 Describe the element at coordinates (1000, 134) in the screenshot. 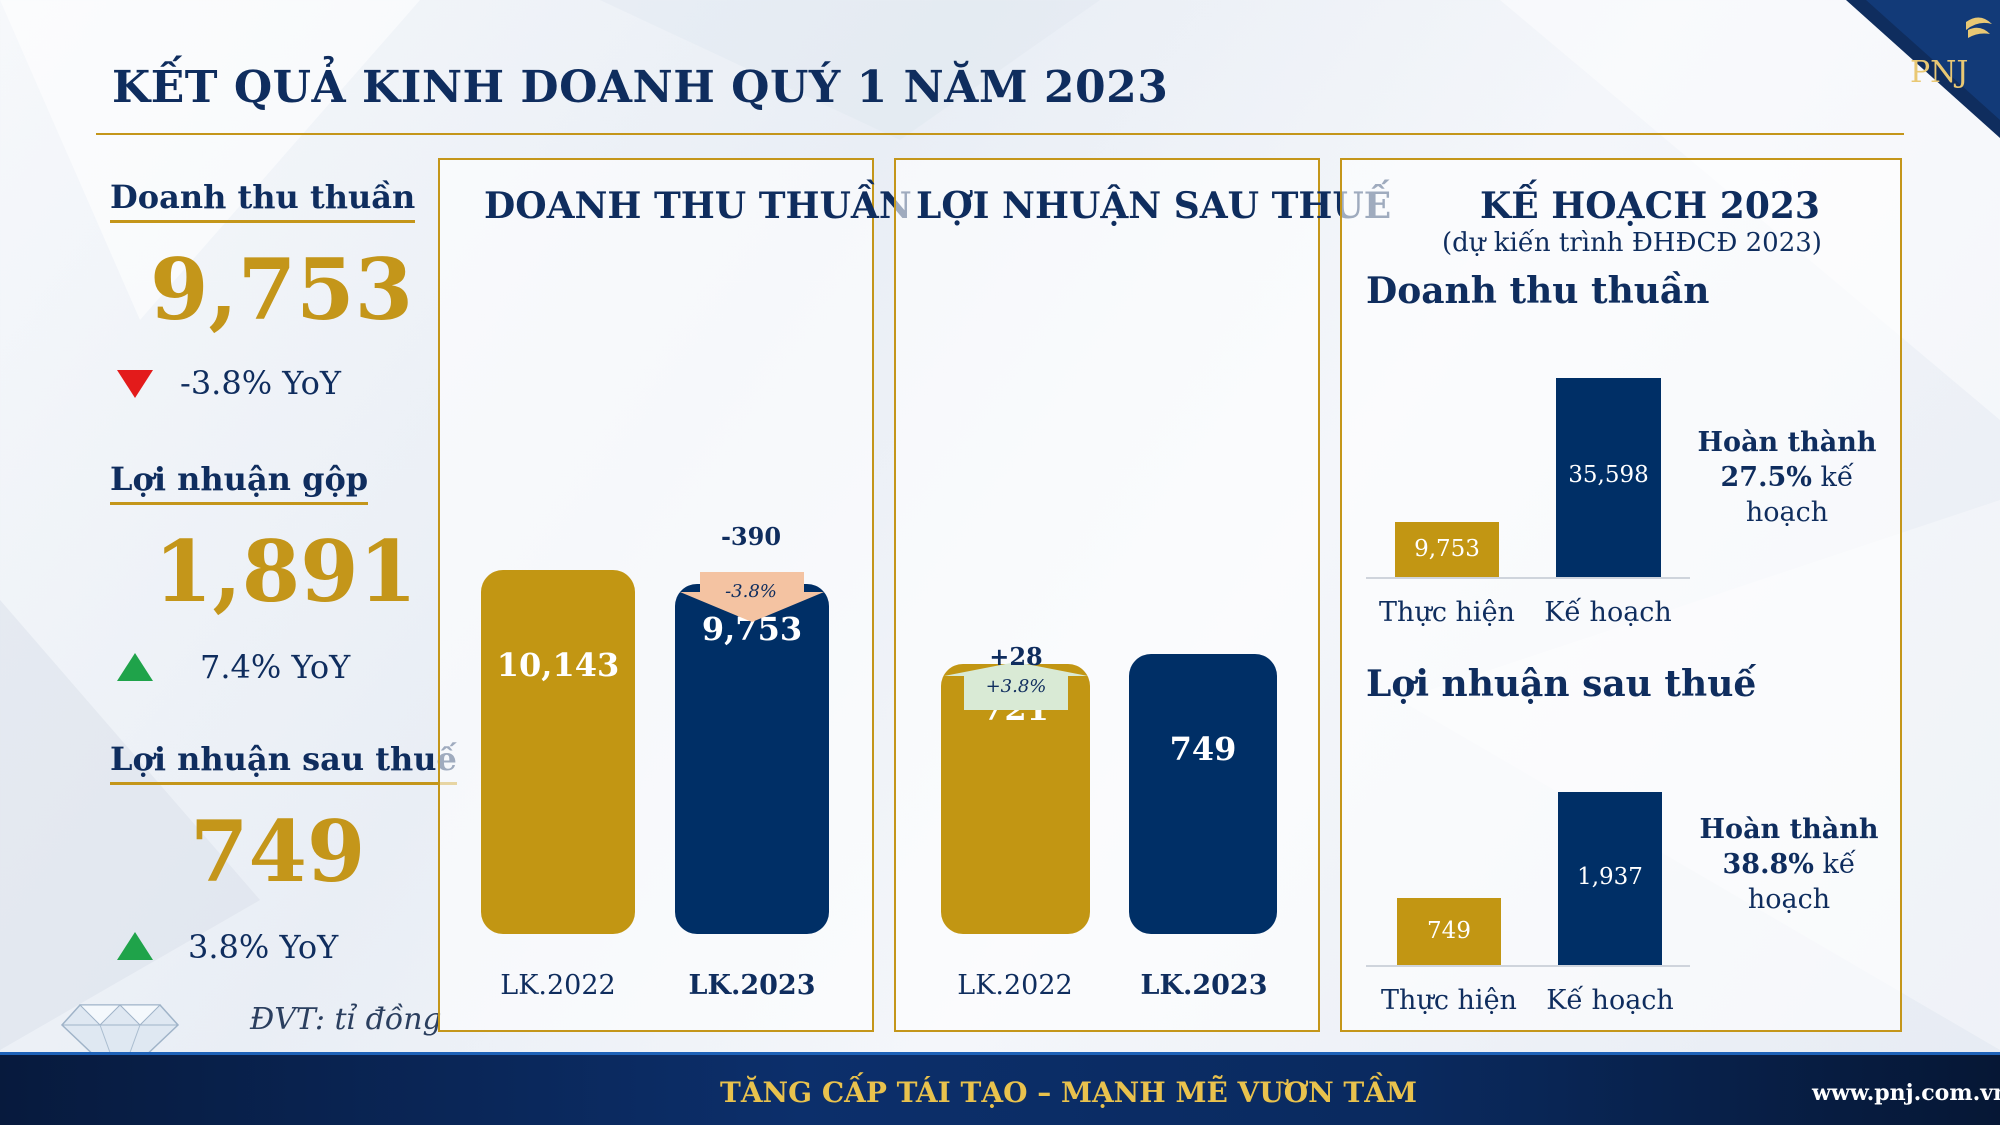

I see `title-divider` at that location.